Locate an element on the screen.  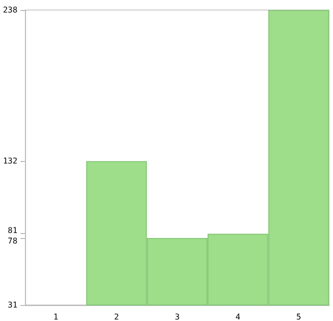
x-tick-label: 4 is located at coordinates (238, 316).